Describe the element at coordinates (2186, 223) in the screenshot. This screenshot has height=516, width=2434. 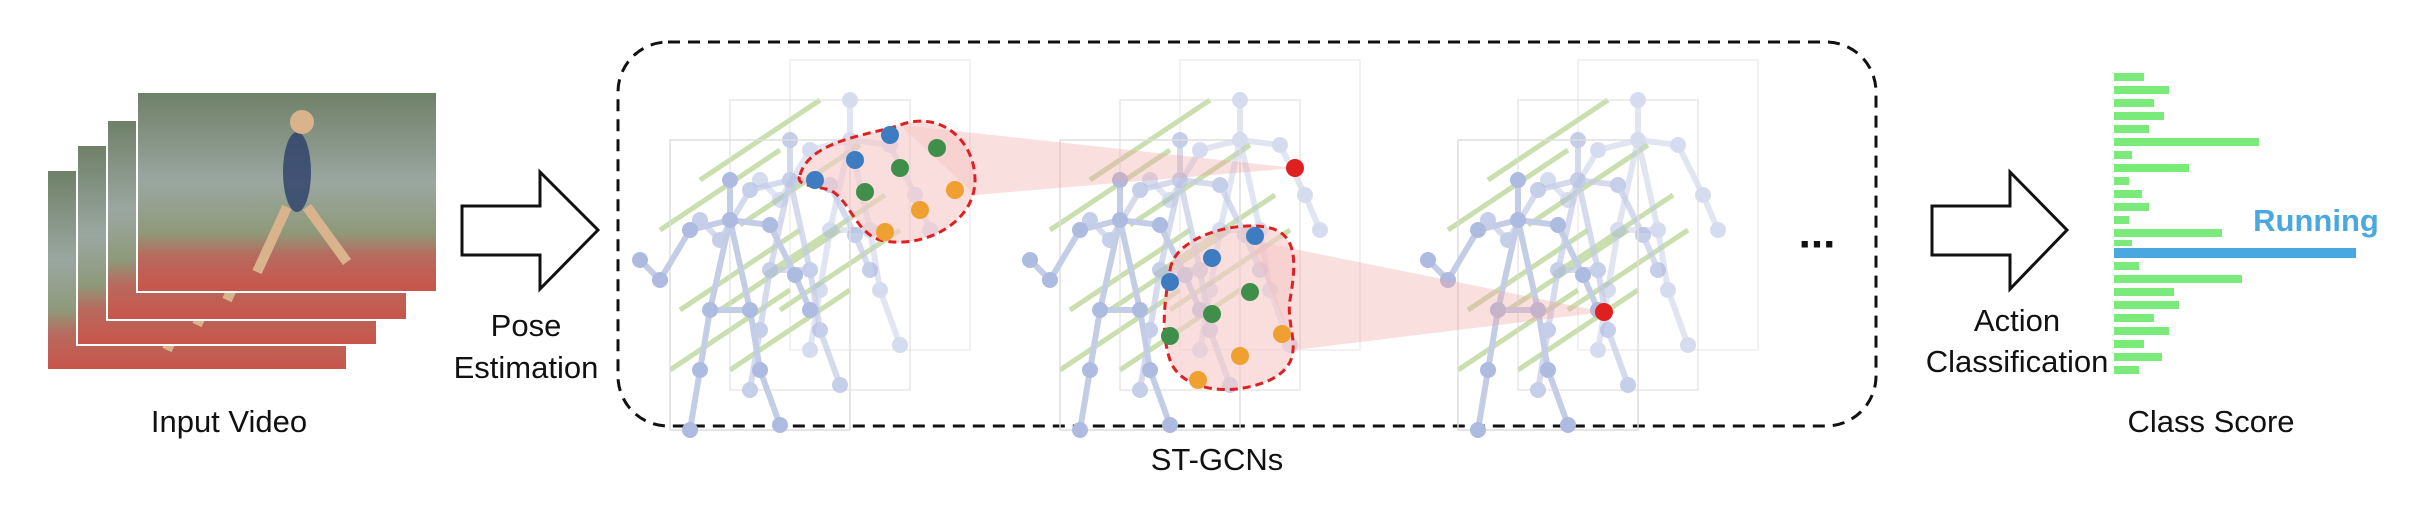
I see `score-bars` at that location.